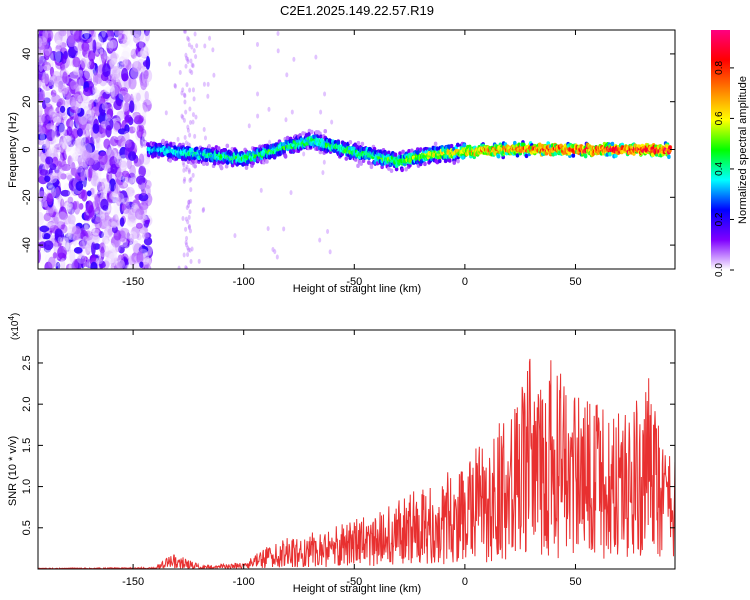 The image size is (750, 600). What do you see at coordinates (244, 582) in the screenshot?
I see `x-tick-label: -100` at bounding box center [244, 582].